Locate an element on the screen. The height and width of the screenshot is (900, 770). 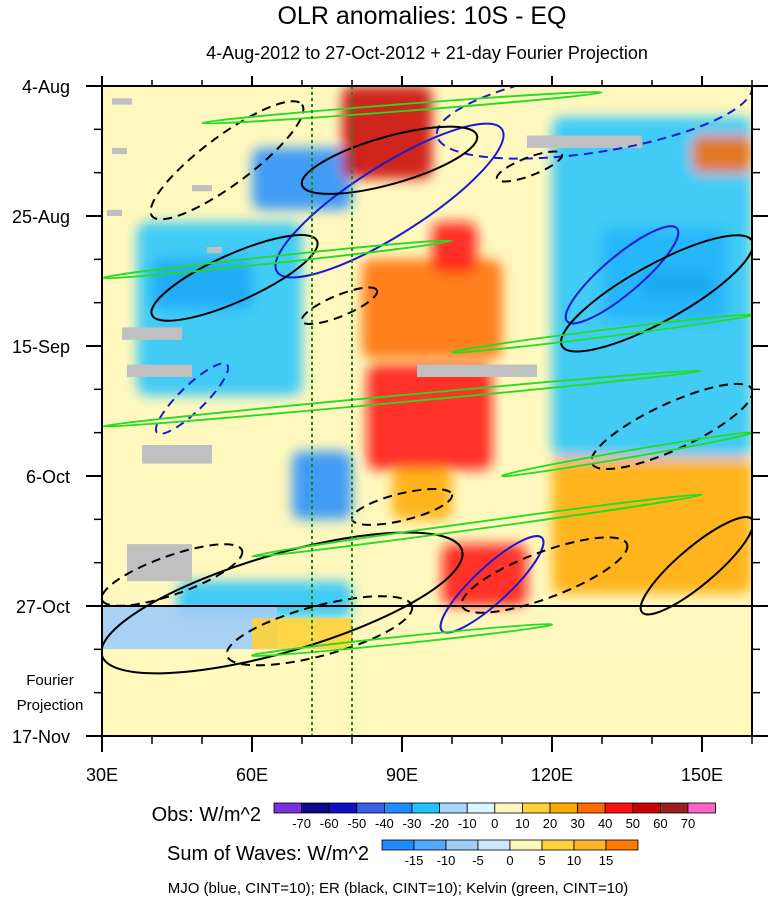
obs-colorbar-level-label: -40 is located at coordinates (384, 823).